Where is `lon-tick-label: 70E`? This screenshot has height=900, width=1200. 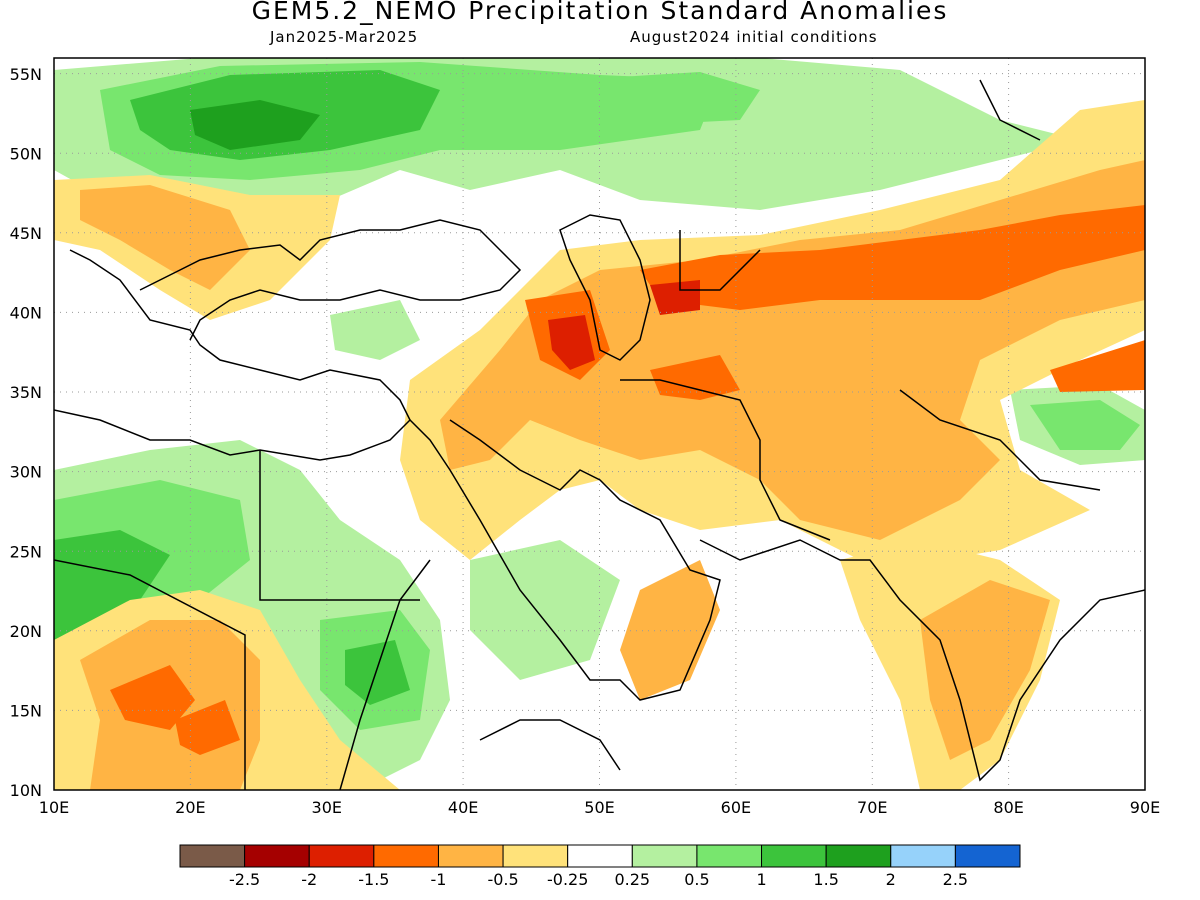 lon-tick-label: 70E is located at coordinates (872, 807).